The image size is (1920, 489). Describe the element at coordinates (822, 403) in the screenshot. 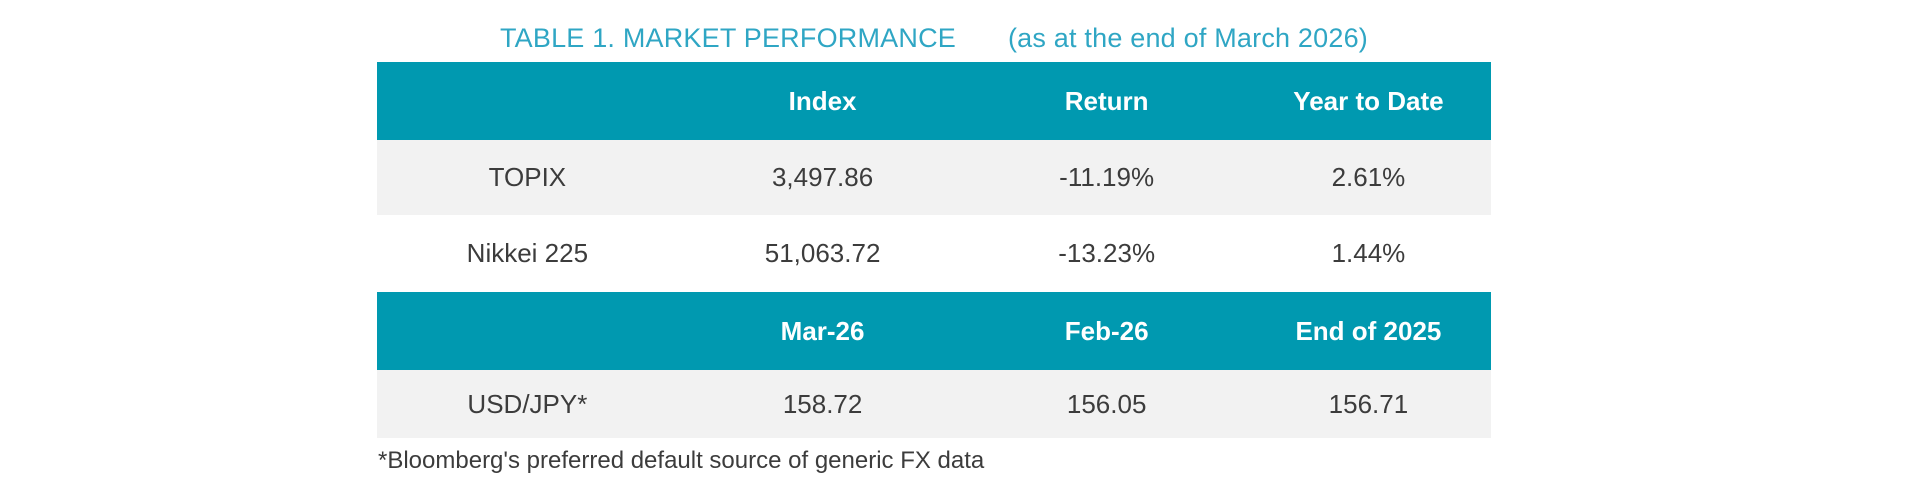

I see `usd-jpy-mar-26-value: 158.72` at that location.